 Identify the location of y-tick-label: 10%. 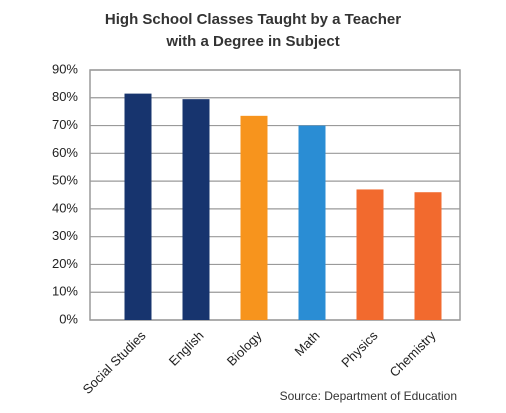
(65, 291).